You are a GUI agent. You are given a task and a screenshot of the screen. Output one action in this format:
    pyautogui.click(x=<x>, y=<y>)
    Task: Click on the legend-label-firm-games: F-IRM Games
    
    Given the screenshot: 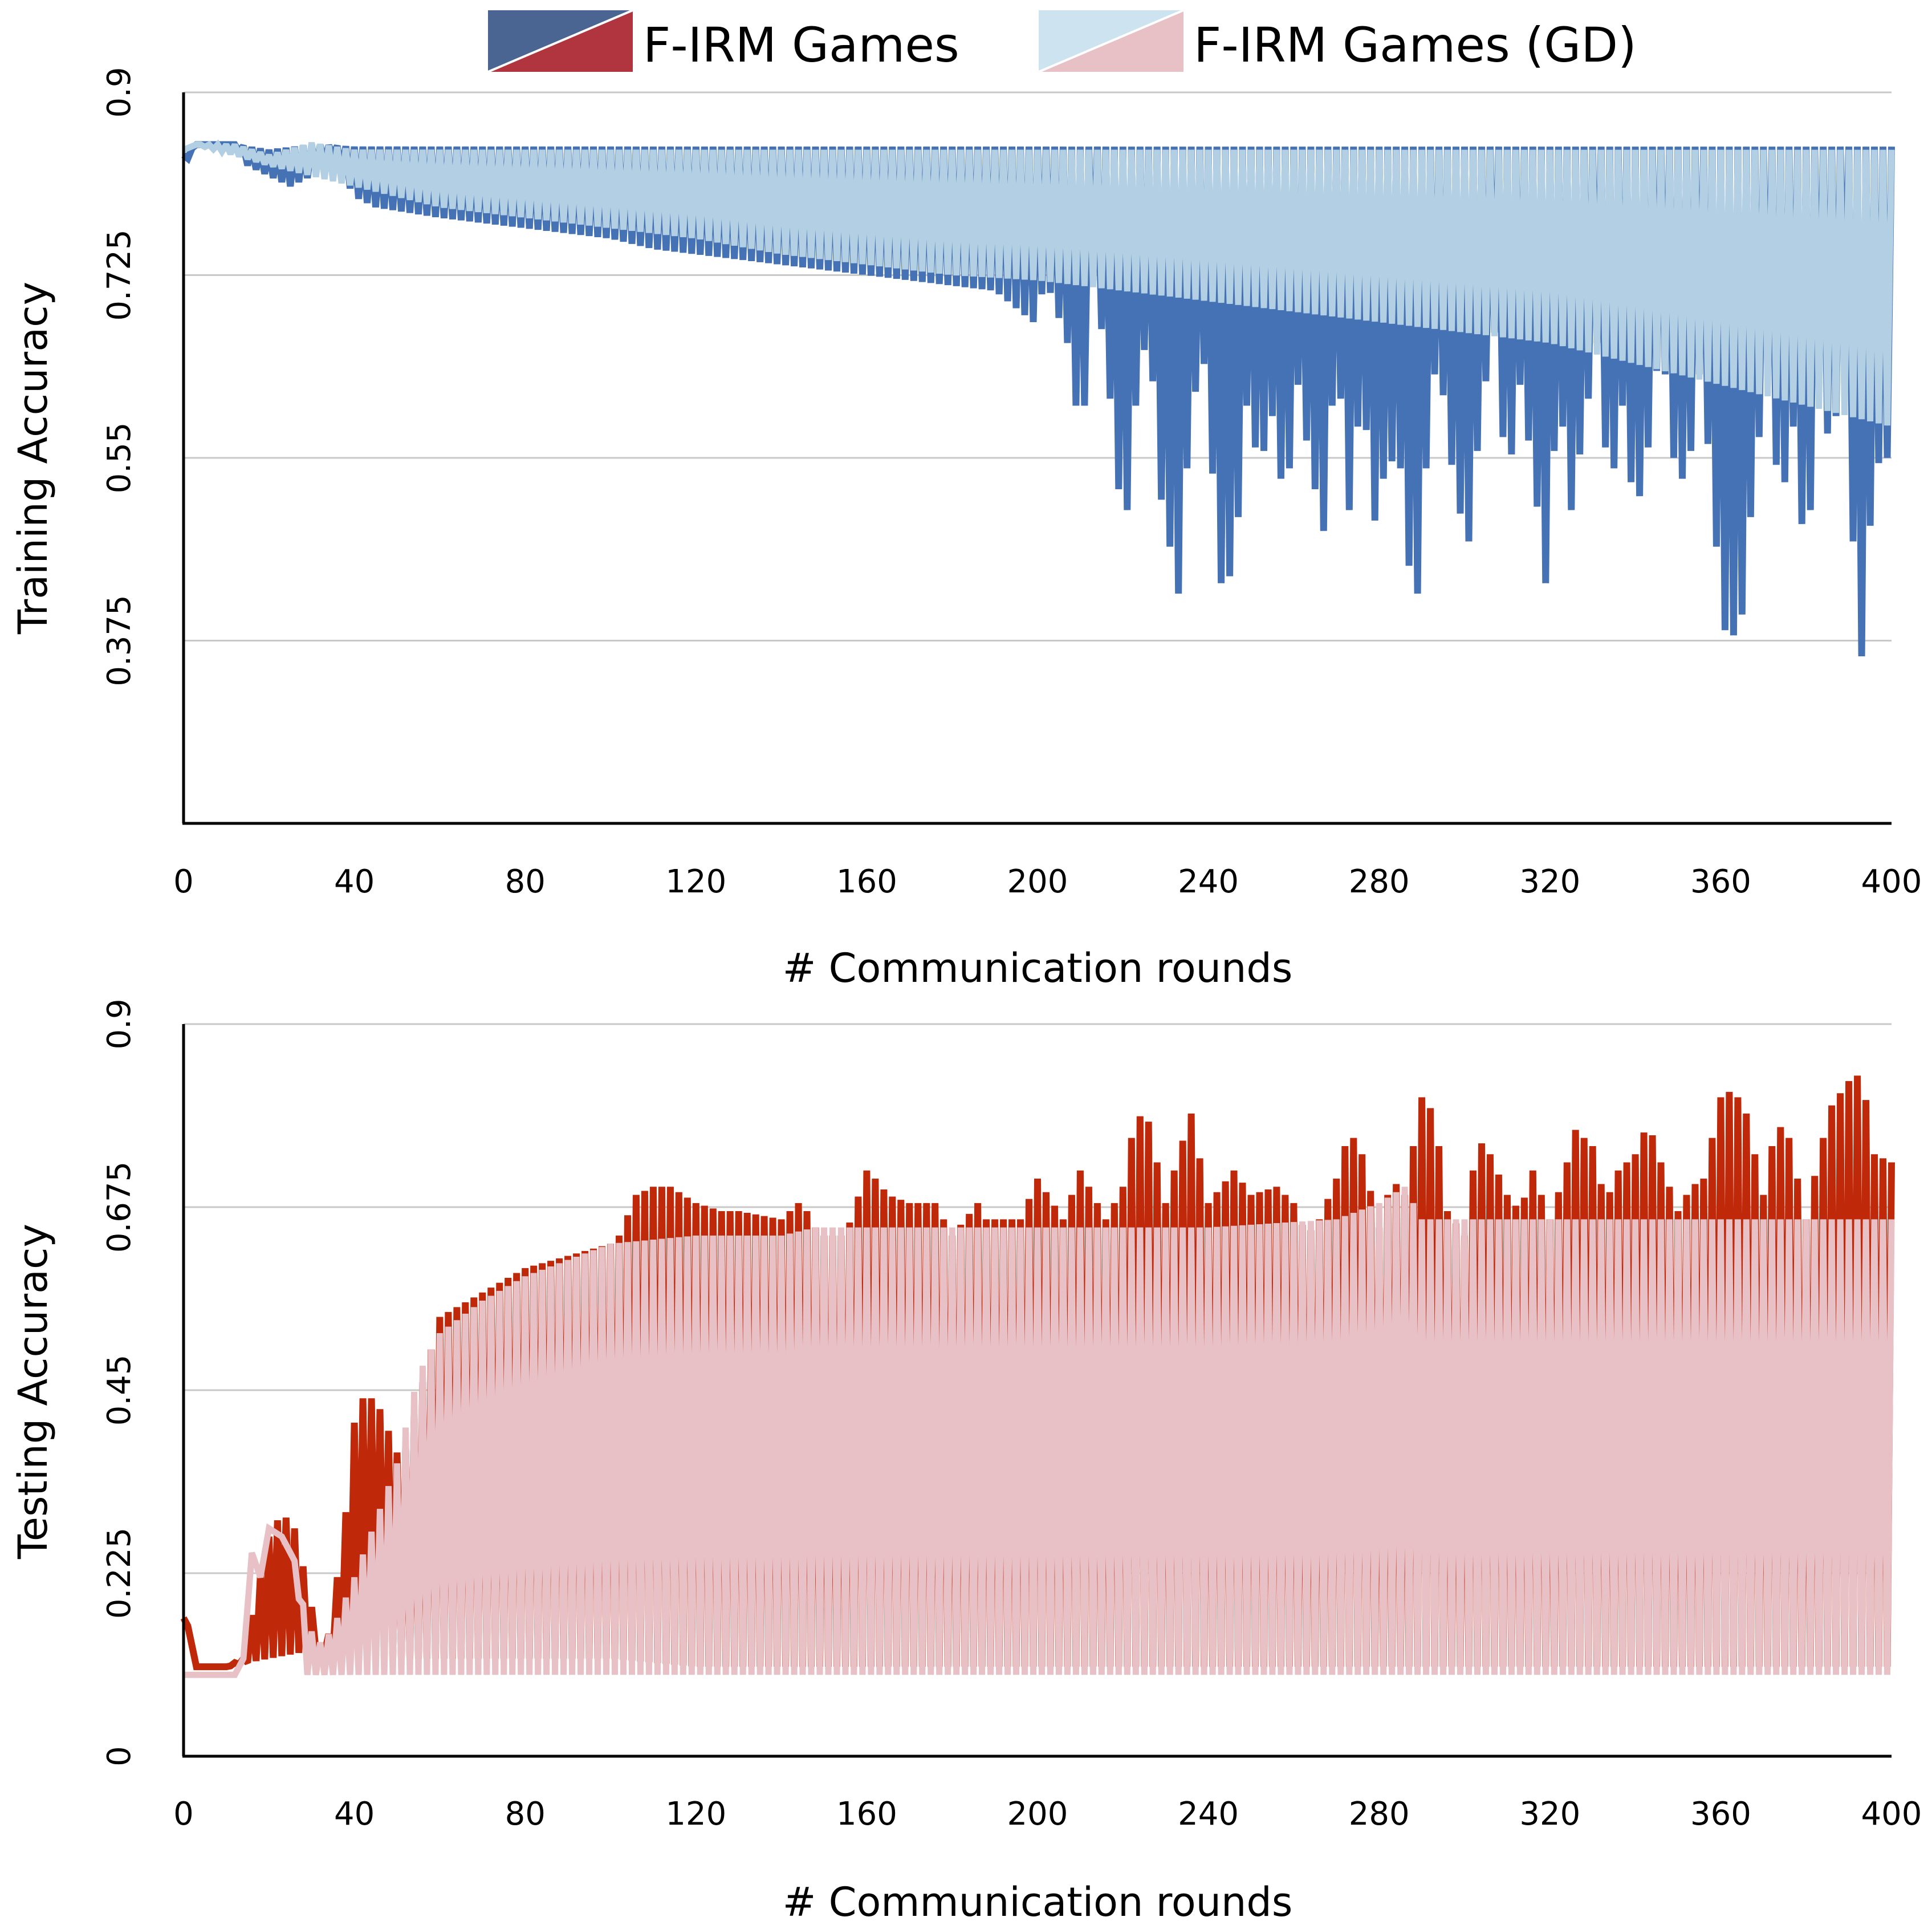 What is the action you would take?
    pyautogui.click(x=801, y=45)
    